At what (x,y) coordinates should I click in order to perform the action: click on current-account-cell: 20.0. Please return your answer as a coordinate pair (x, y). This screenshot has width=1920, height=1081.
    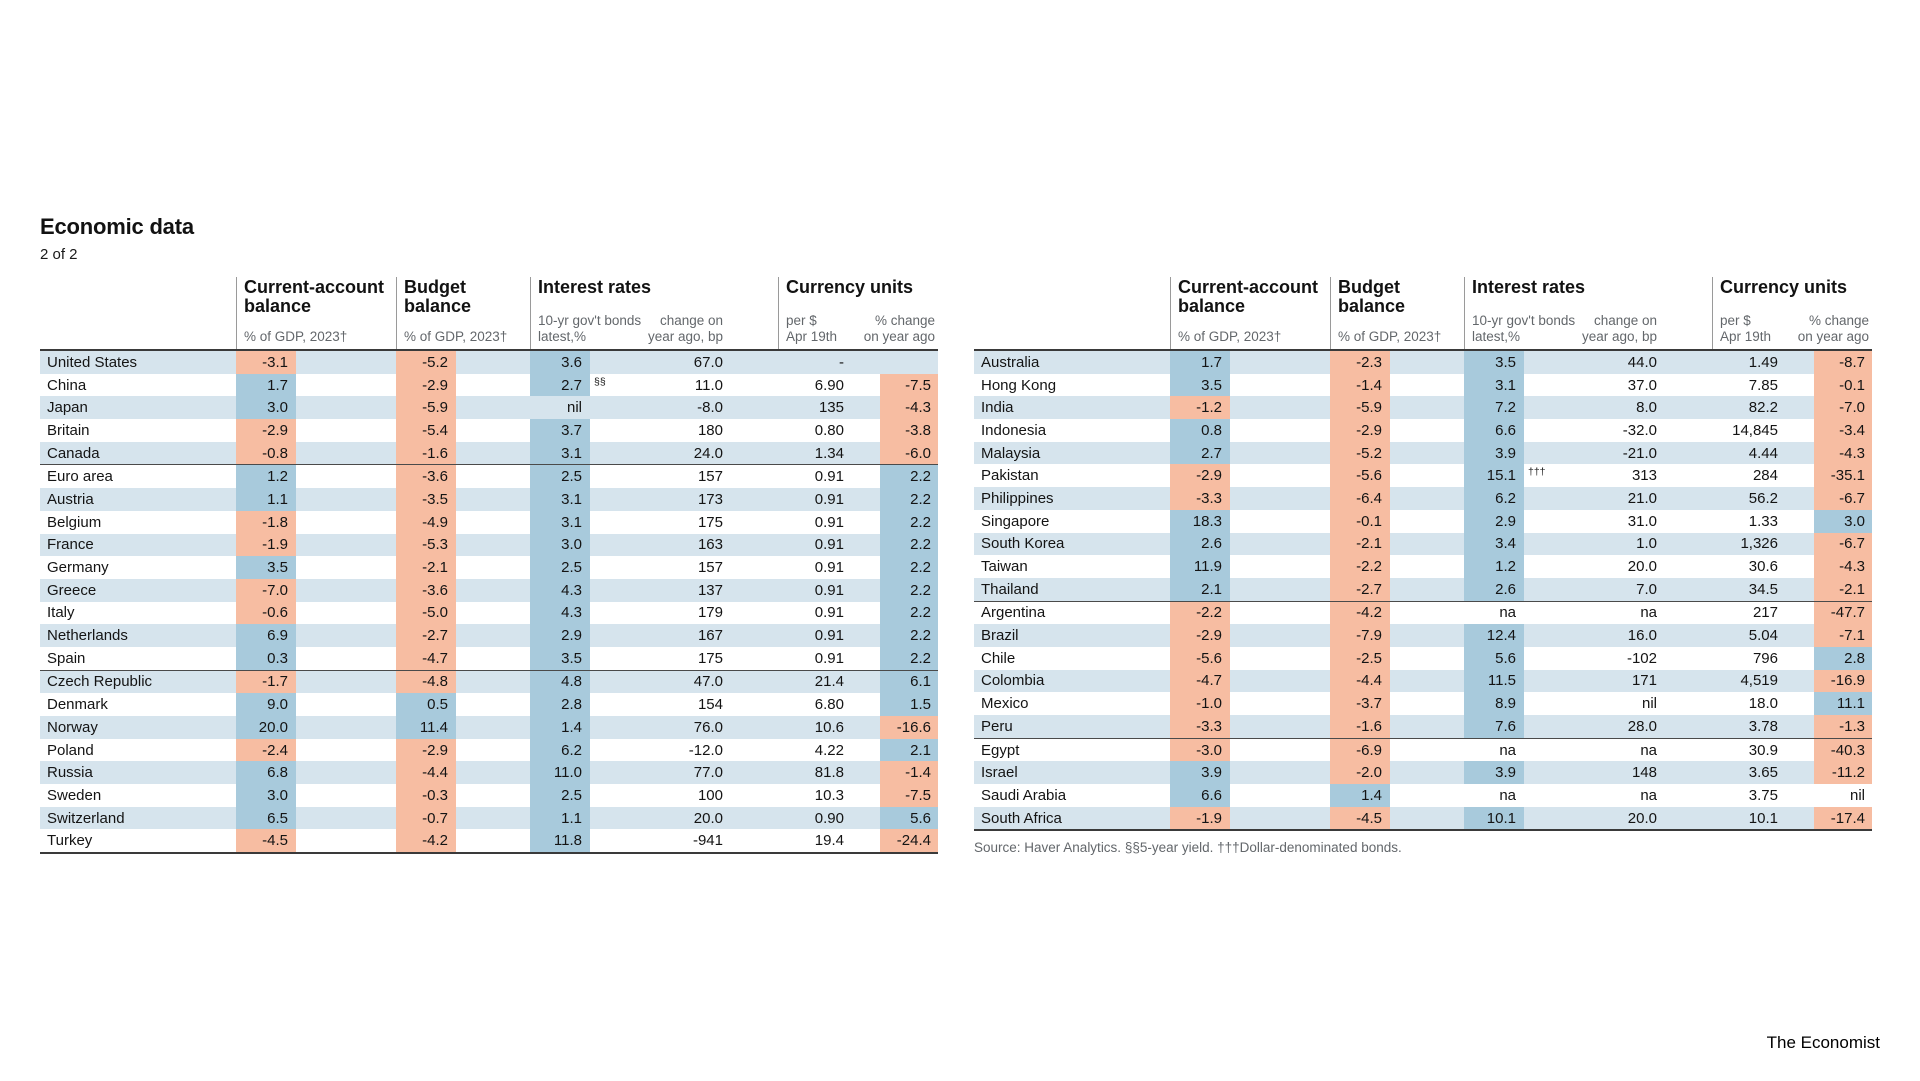
    Looking at the image, I should click on (316, 727).